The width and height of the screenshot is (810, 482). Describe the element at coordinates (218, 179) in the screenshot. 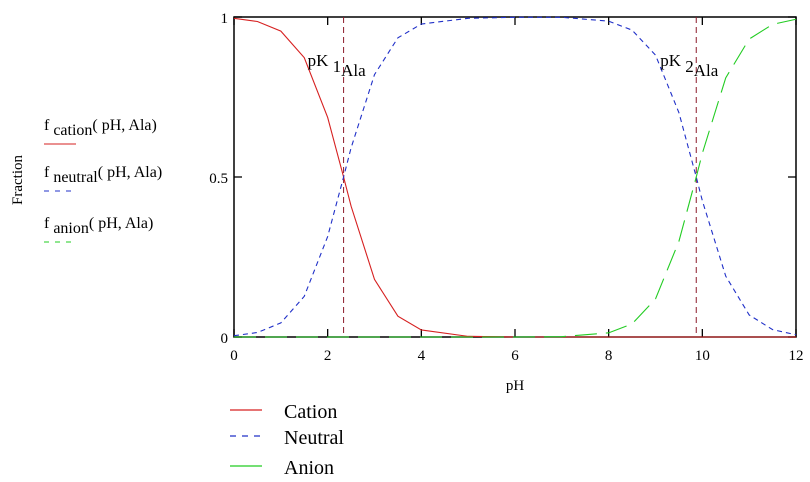

I see `y-tick-label: 0.5` at that location.